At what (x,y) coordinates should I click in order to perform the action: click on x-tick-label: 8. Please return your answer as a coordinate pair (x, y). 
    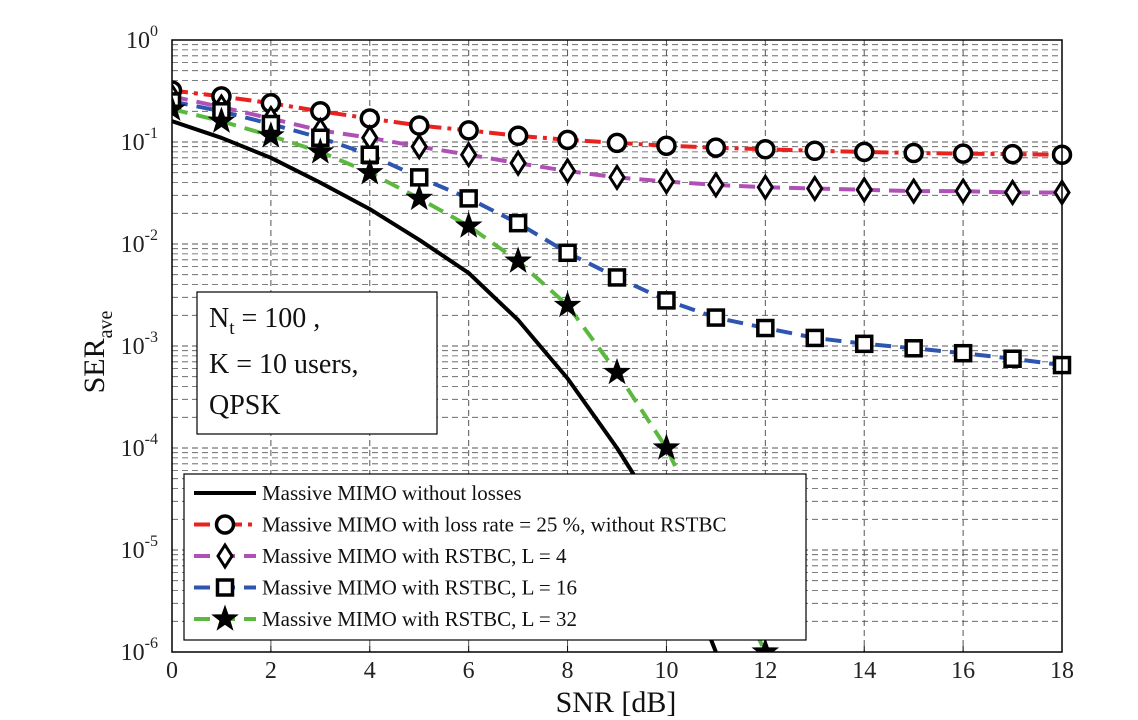
    Looking at the image, I should click on (568, 671).